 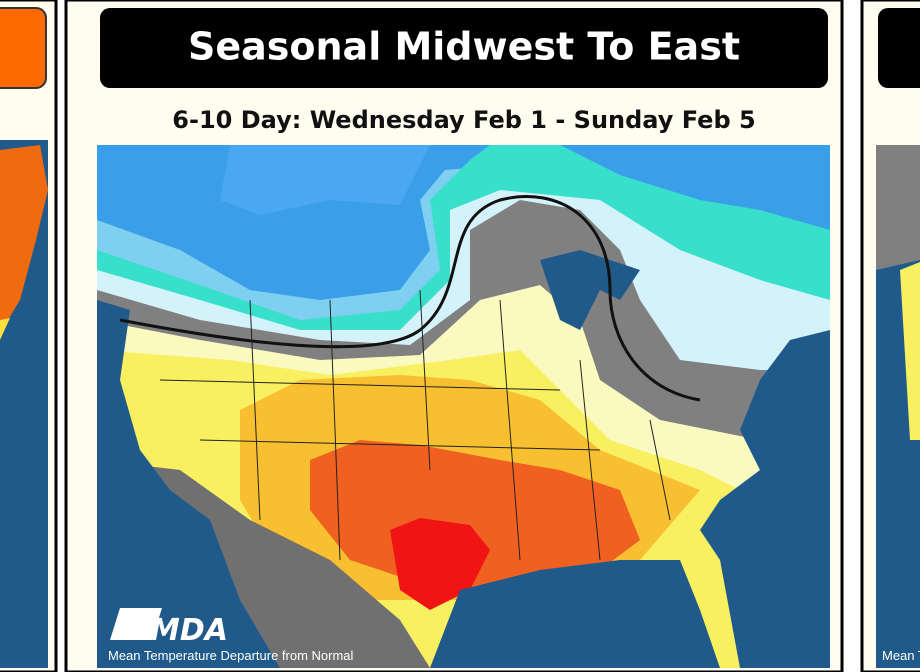 What do you see at coordinates (463, 120) in the screenshot?
I see `card-subtitle: 6-10 Day: Wednesday Feb 1 - Sunday Feb 5` at bounding box center [463, 120].